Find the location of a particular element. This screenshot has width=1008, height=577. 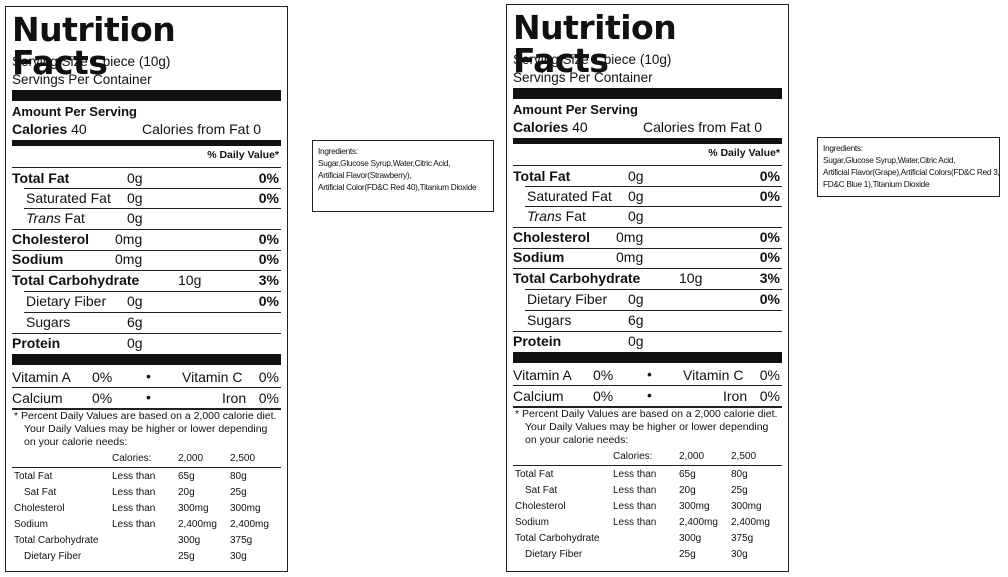

ingredients-line: Artificial Flavor(Strawberry), is located at coordinates (365, 175).